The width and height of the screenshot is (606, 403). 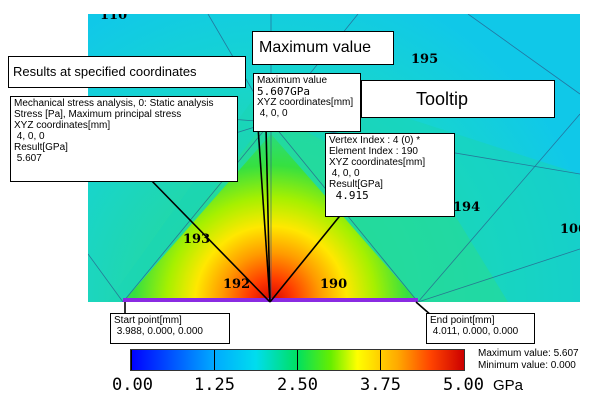 What do you see at coordinates (41, 147) in the screenshot?
I see `result-value-label: Result[GPa]` at bounding box center [41, 147].